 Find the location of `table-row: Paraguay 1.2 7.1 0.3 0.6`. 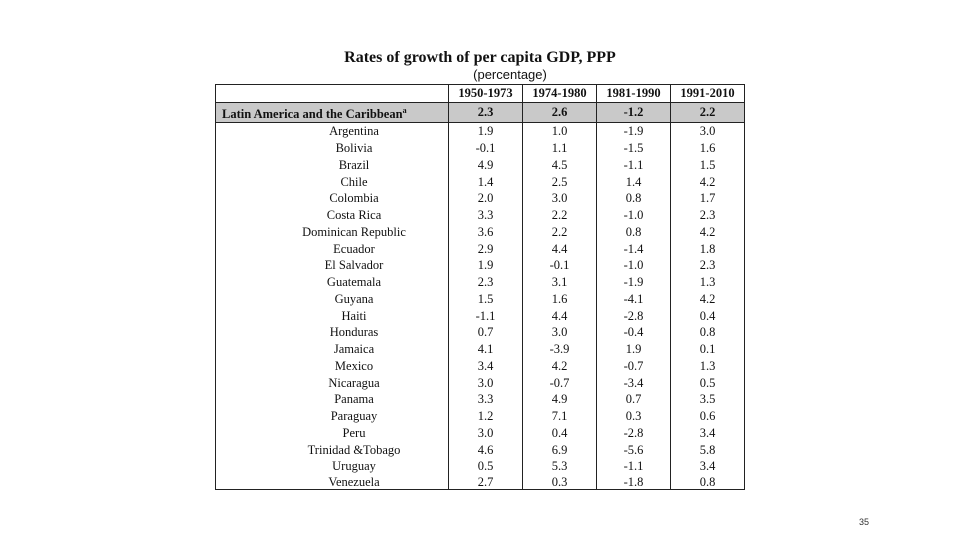

table-row: Paraguay 1.2 7.1 0.3 0.6 is located at coordinates (480, 416).